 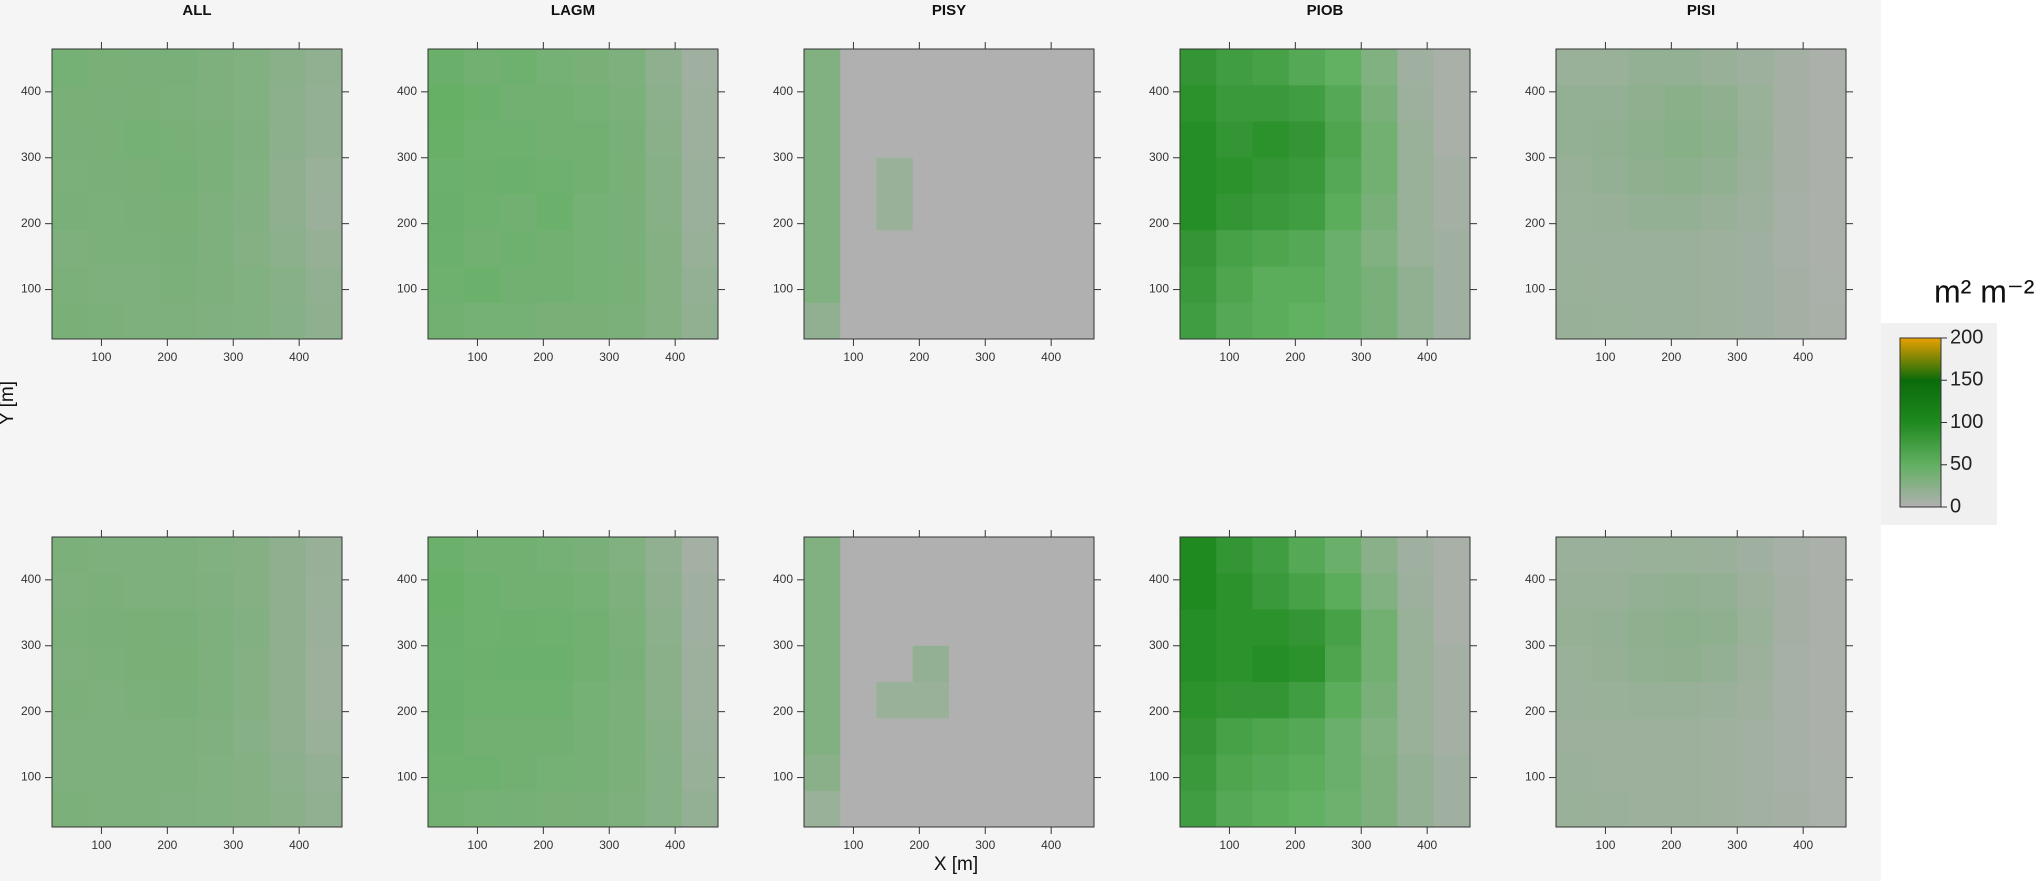 I want to click on colorbar-tick-label: 100, so click(x=1966, y=422).